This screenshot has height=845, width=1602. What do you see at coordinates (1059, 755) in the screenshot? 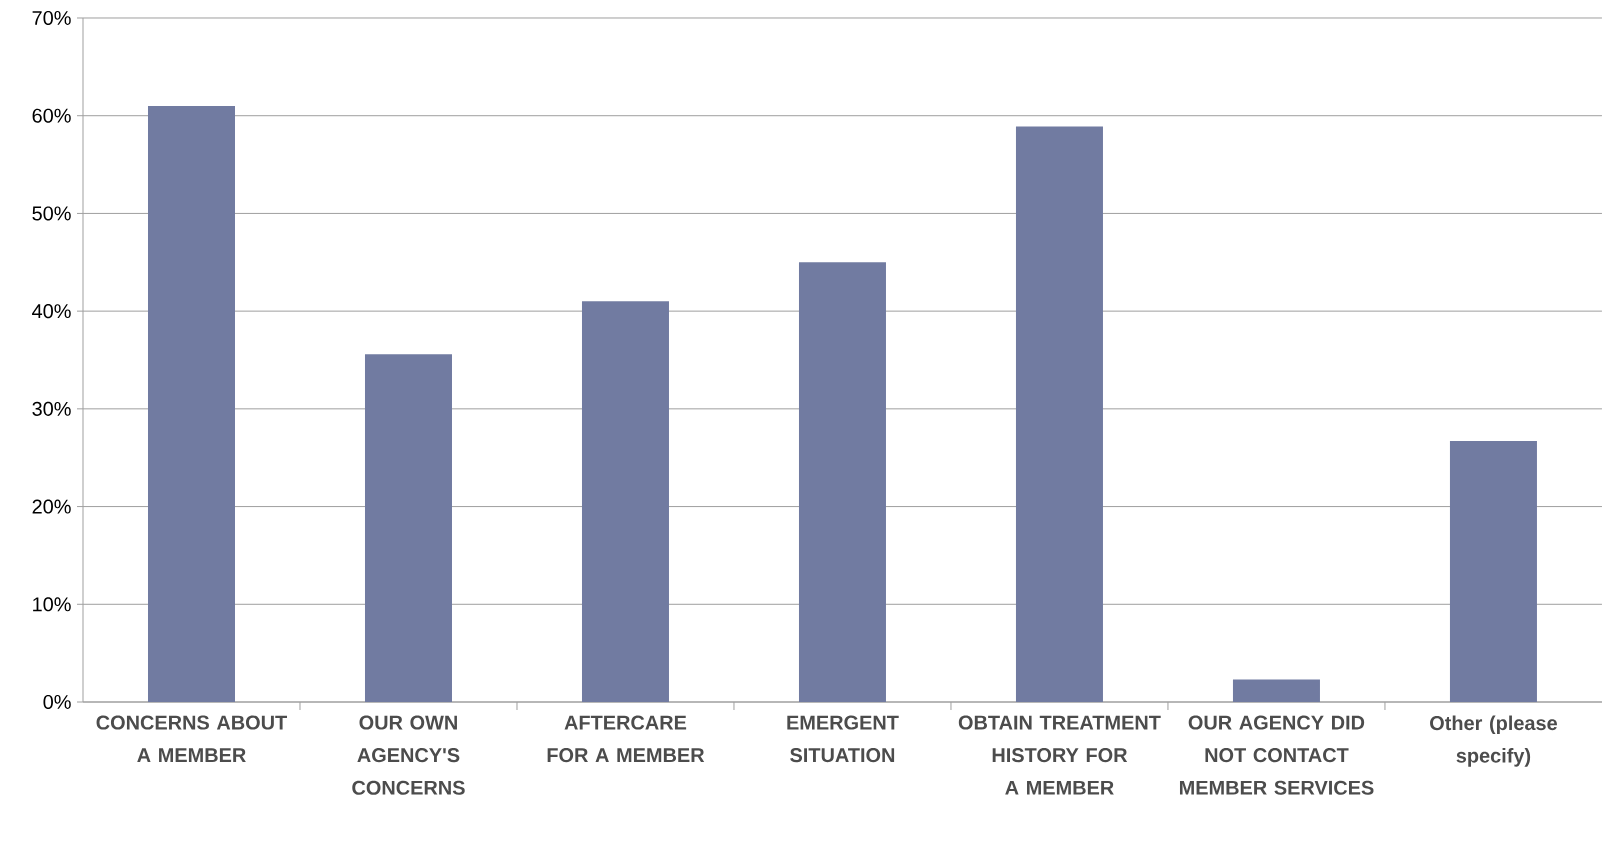
I see `x-tick-label: OBTAIN TREATMENT HISTORY FOR A MEMBER` at bounding box center [1059, 755].